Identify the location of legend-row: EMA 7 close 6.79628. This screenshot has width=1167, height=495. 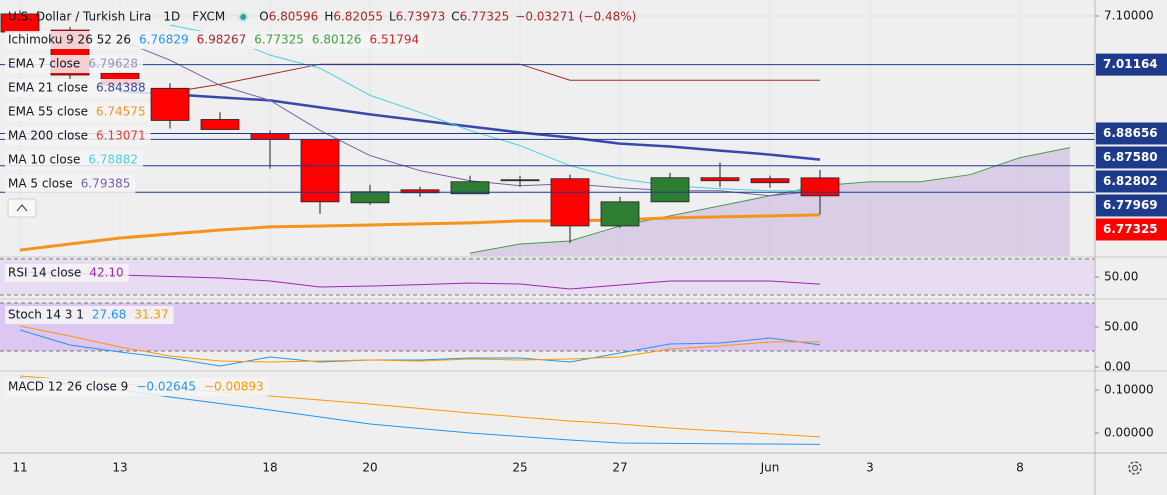
(74, 64).